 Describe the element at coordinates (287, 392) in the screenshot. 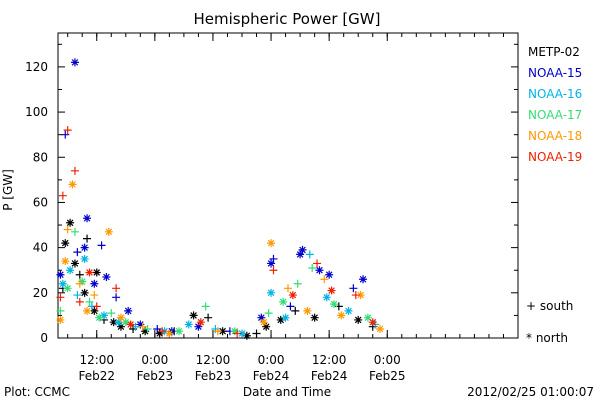

I see `x-axis-label: Date and Time` at that location.